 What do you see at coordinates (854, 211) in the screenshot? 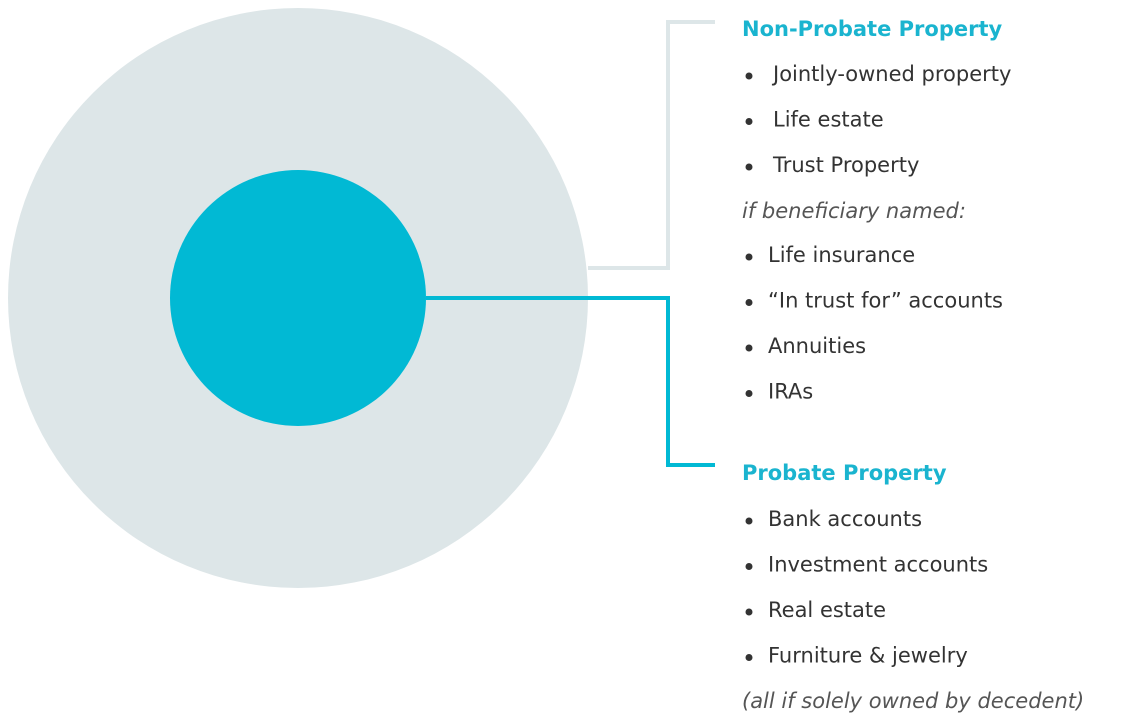
I see `note: if beneficiary named:` at bounding box center [854, 211].